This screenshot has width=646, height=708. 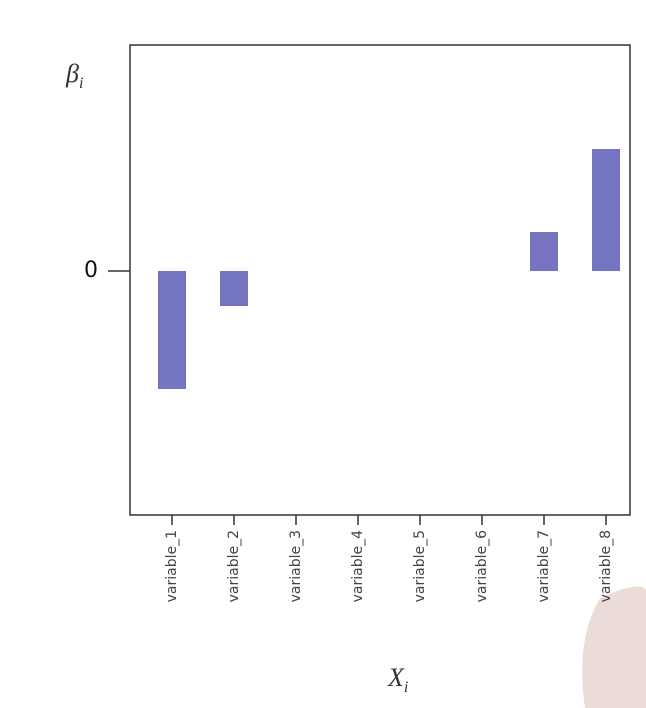 I want to click on y-axis-label: βi, so click(x=74, y=75).